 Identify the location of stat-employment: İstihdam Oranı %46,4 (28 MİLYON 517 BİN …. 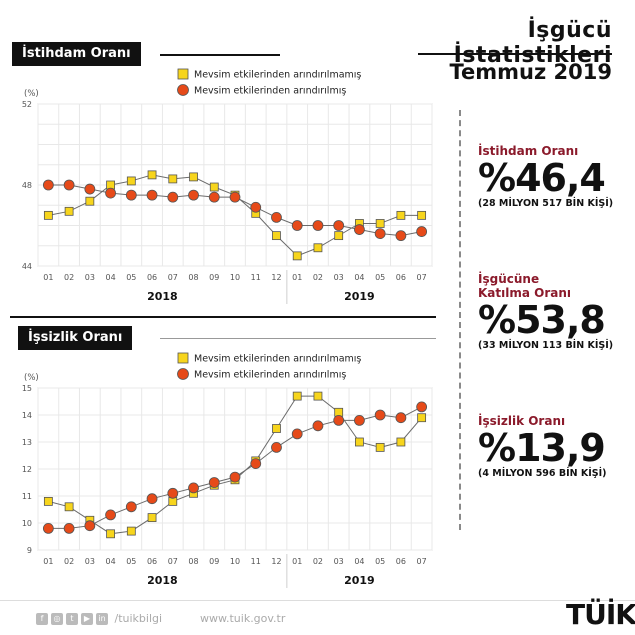
(545, 177).